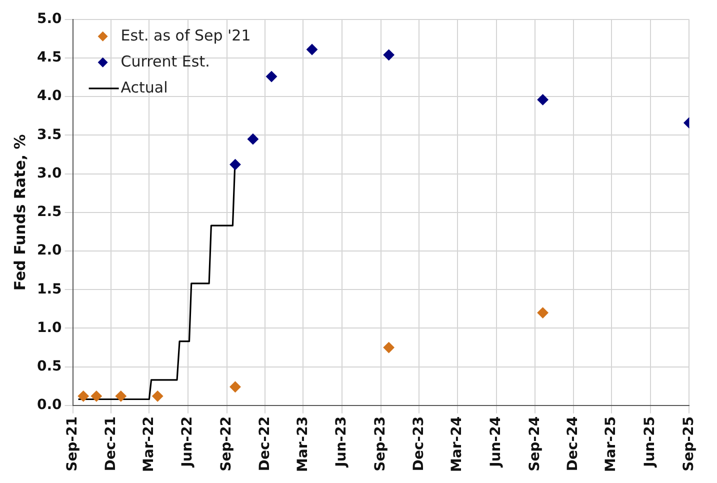  Describe the element at coordinates (144, 87) in the screenshot. I see `legend-label: Actual` at that location.